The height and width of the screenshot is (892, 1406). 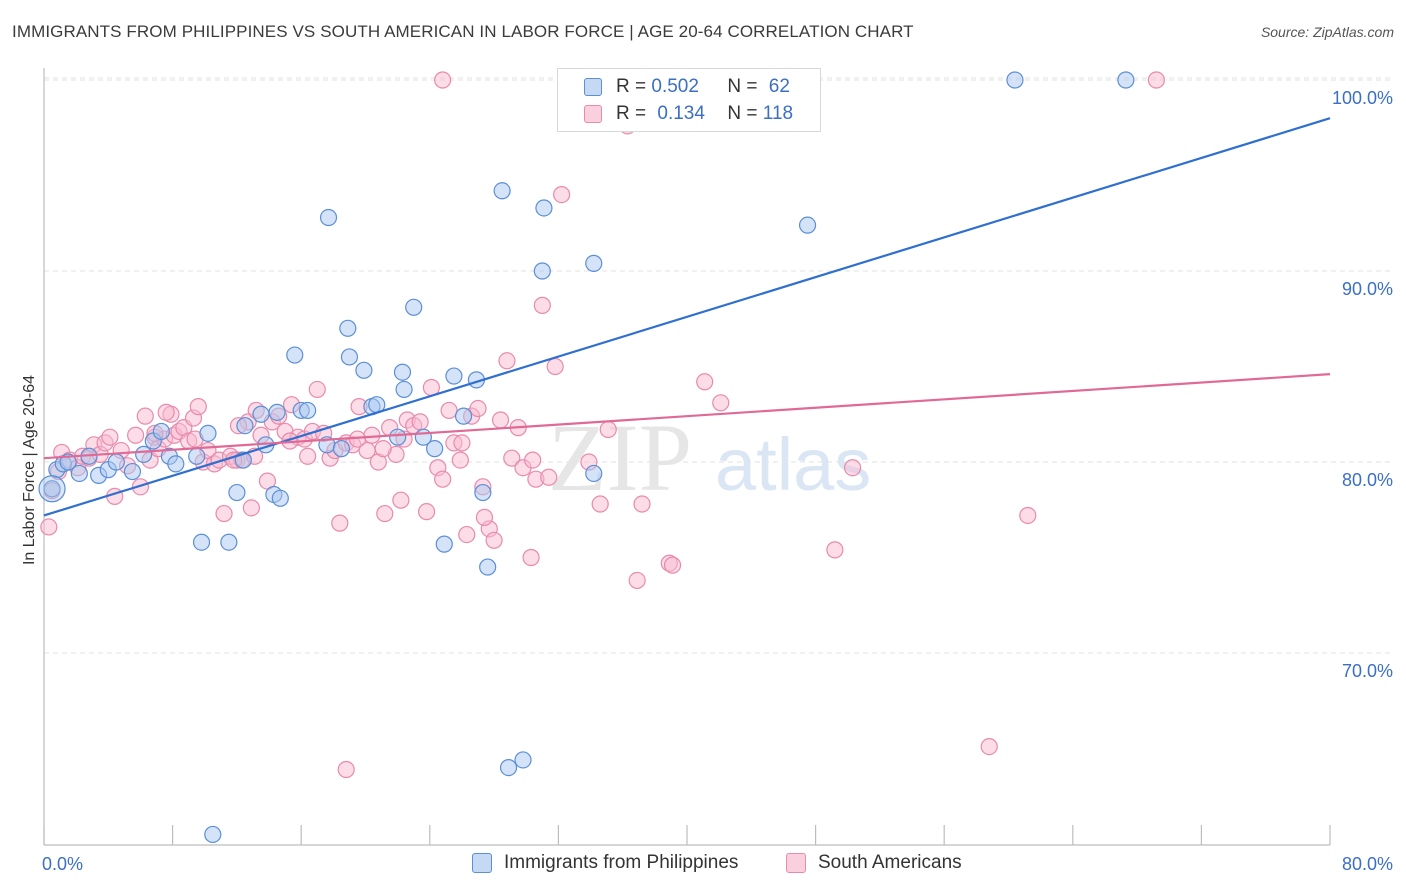 I want to click on y-tick-label: 100.0%, so click(x=1362, y=98).